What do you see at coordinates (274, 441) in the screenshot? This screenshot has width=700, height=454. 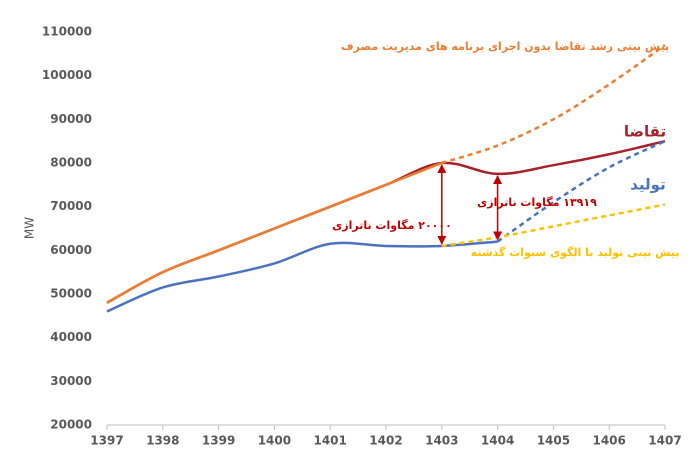 I see `x-tick-label: 1400` at bounding box center [274, 441].